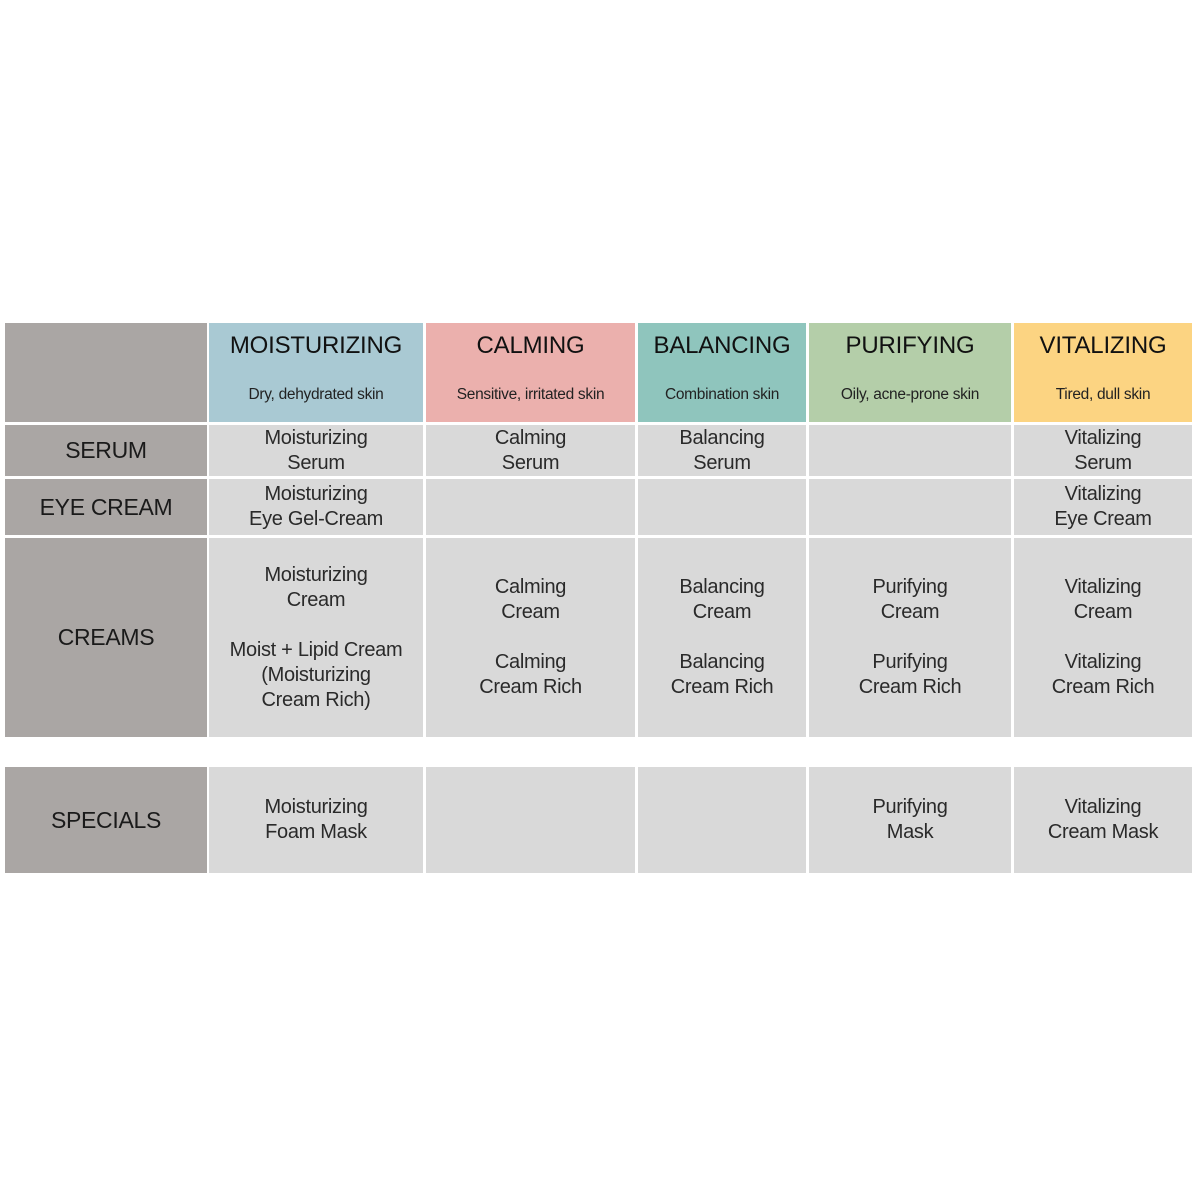 The width and height of the screenshot is (1200, 1200). I want to click on column-subtitle: Combination skin, so click(722, 394).